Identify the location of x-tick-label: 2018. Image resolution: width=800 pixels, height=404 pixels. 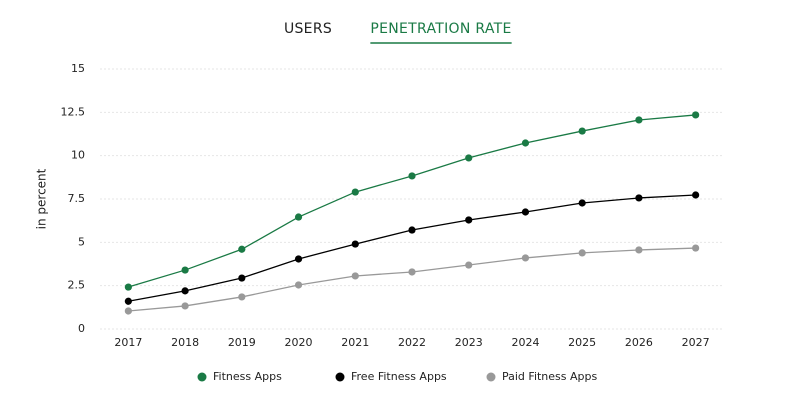
(185, 342).